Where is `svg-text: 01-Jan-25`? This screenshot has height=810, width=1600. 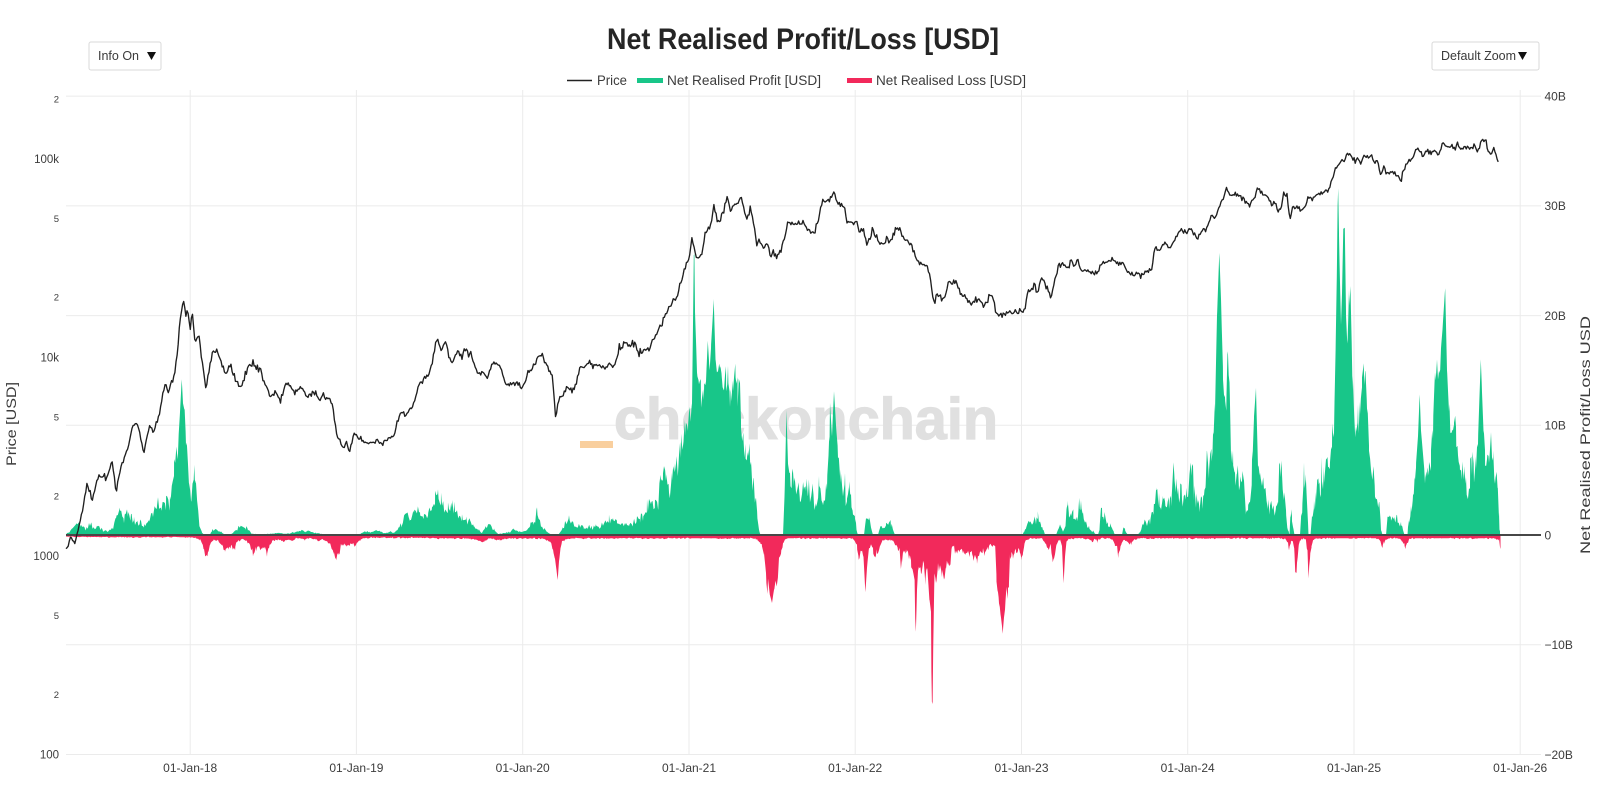 svg-text: 01-Jan-25 is located at coordinates (1354, 768).